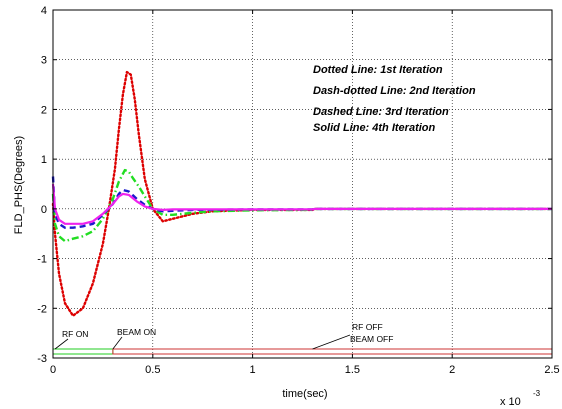 The image size is (562, 409). What do you see at coordinates (152, 370) in the screenshot?
I see `x-tick-label: 0.5` at bounding box center [152, 370].